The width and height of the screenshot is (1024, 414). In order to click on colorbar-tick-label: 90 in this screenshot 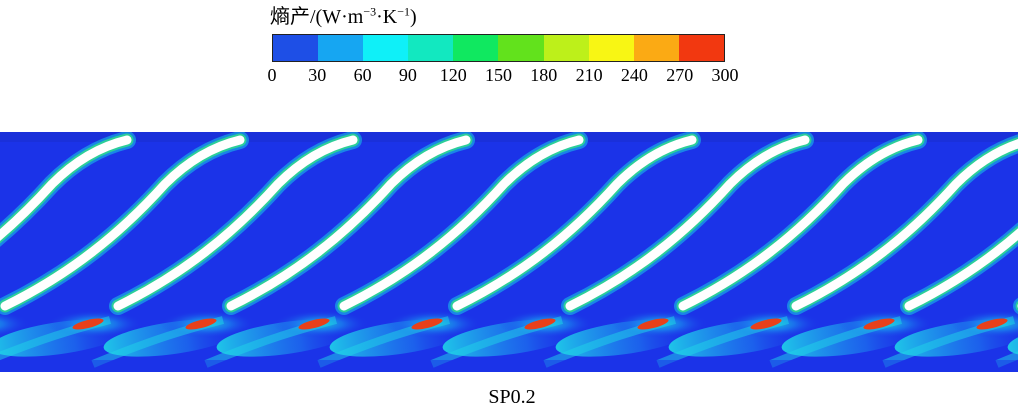, I will do `click(407, 75)`.